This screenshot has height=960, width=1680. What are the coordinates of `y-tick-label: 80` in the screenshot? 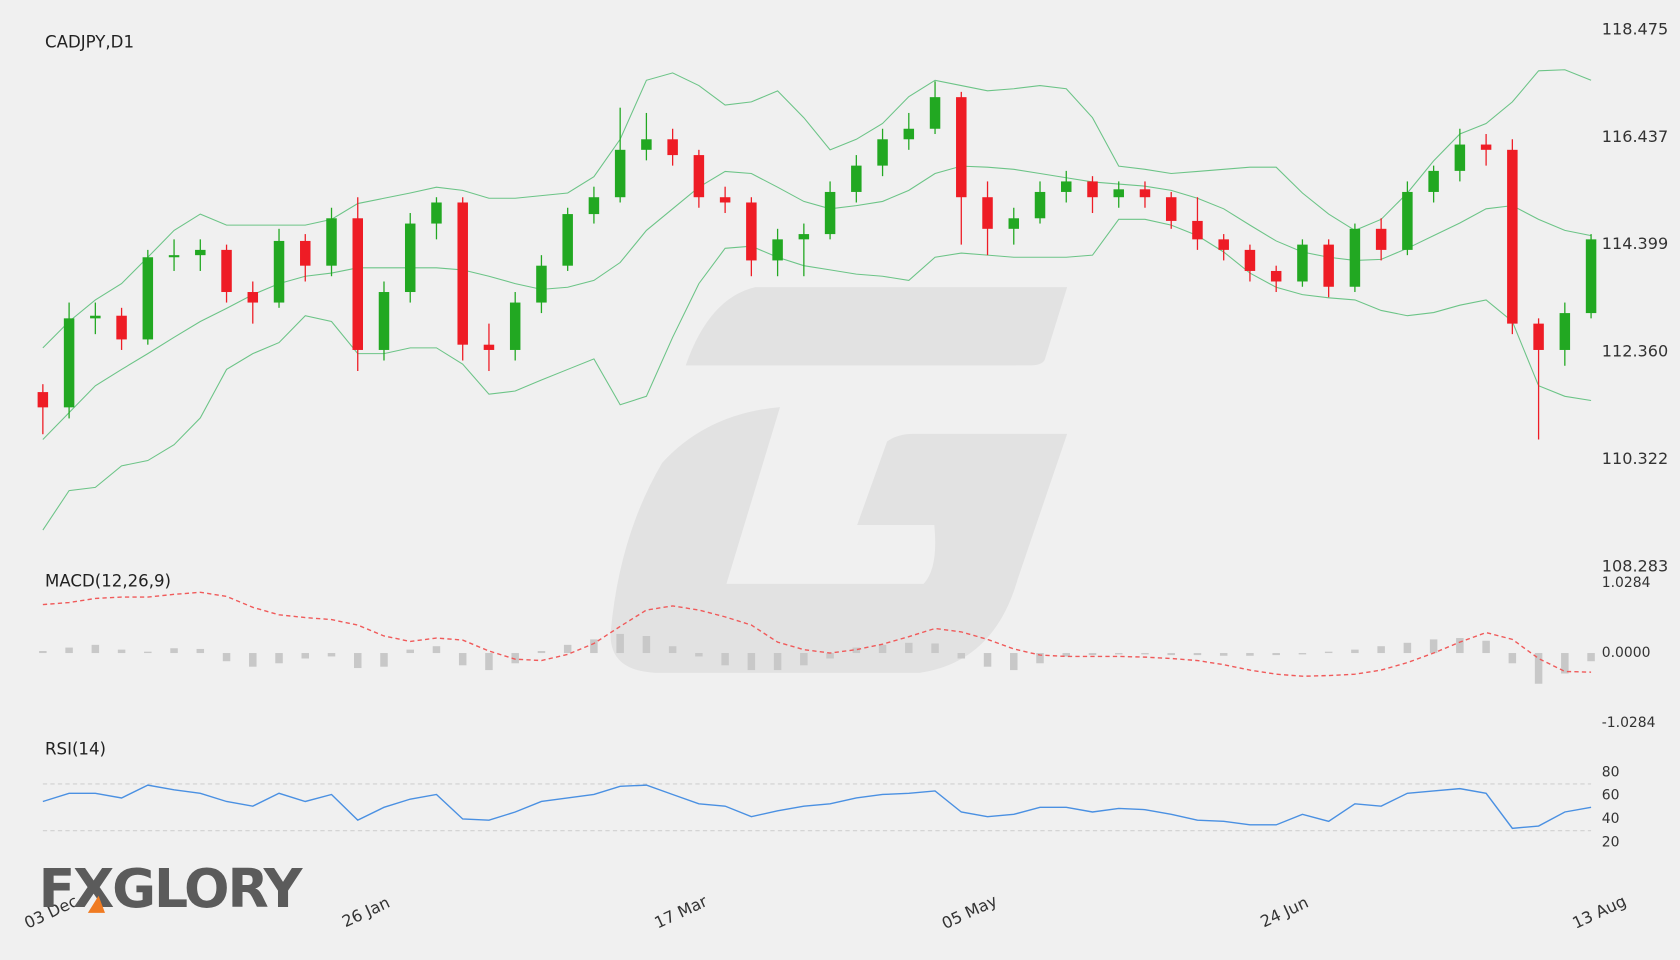 It's located at (1611, 772).